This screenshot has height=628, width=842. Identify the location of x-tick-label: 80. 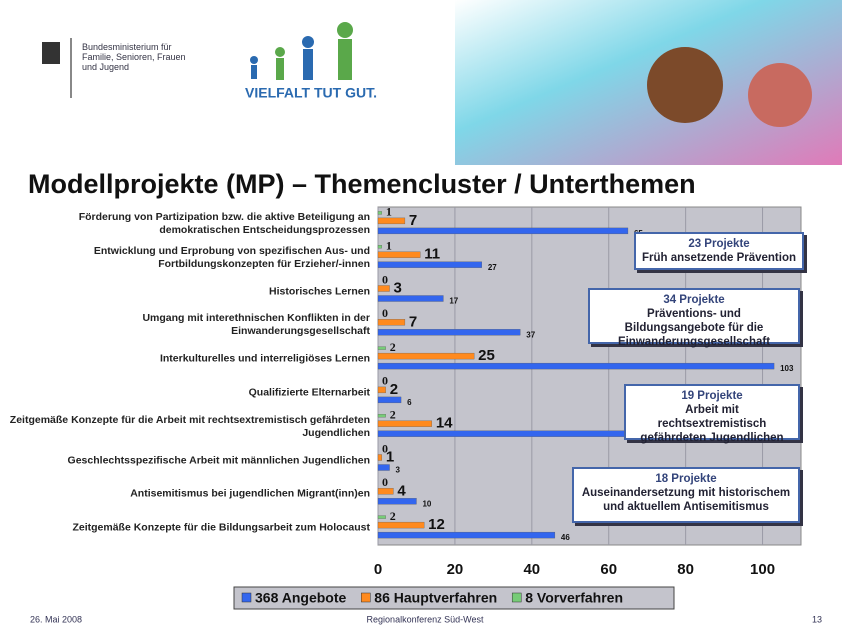
(685, 569).